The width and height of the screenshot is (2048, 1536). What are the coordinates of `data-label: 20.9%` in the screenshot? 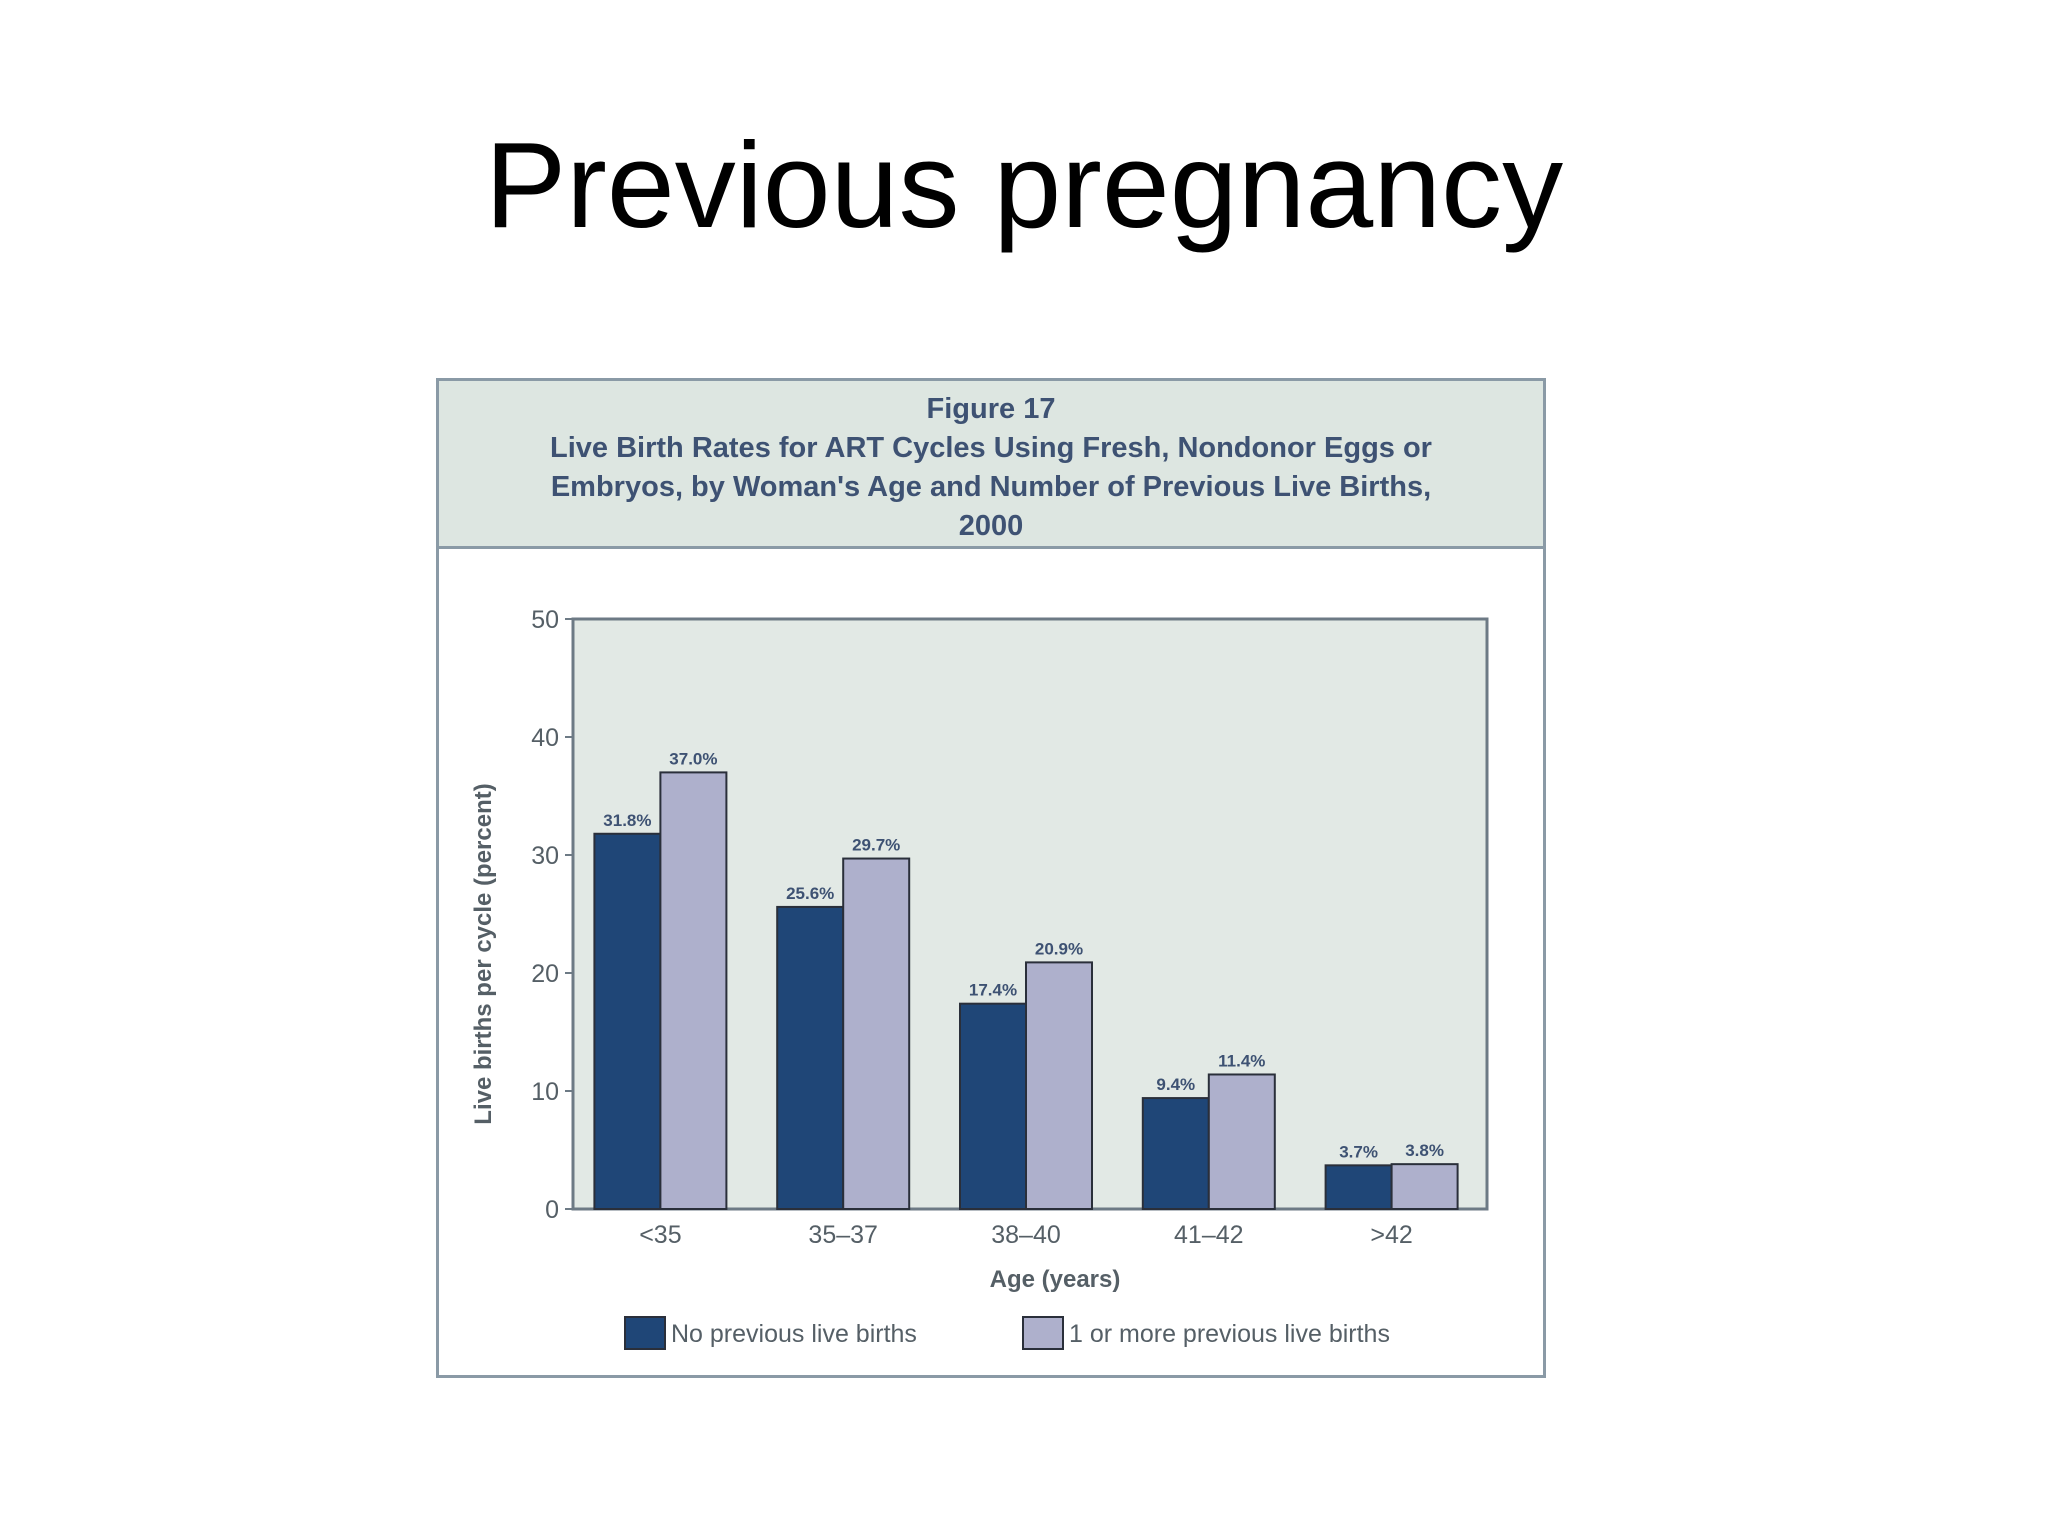 It's located at (1059, 948).